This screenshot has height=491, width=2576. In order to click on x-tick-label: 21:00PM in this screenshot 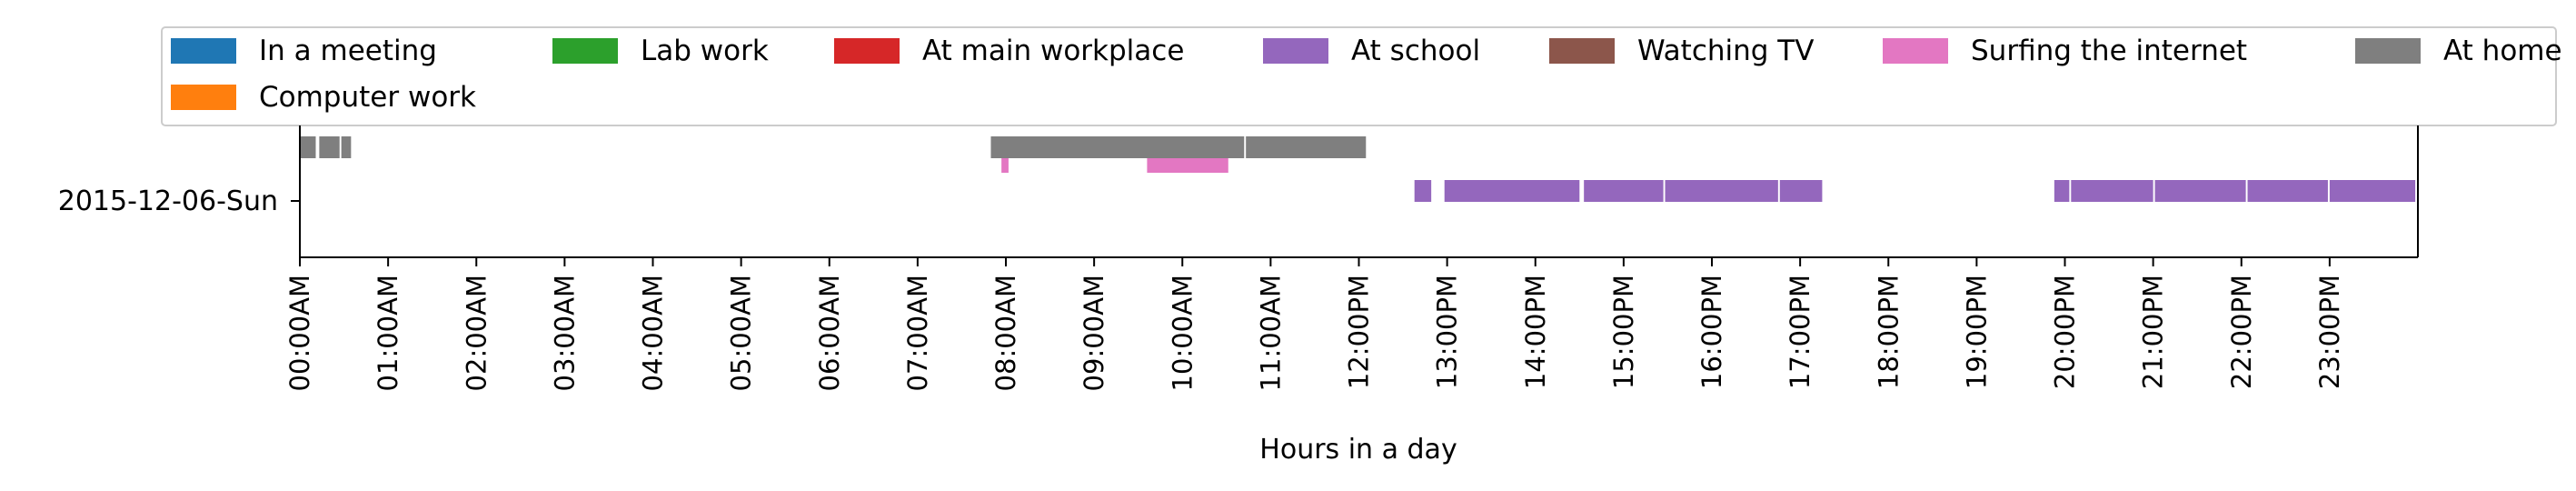, I will do `click(2153, 332)`.